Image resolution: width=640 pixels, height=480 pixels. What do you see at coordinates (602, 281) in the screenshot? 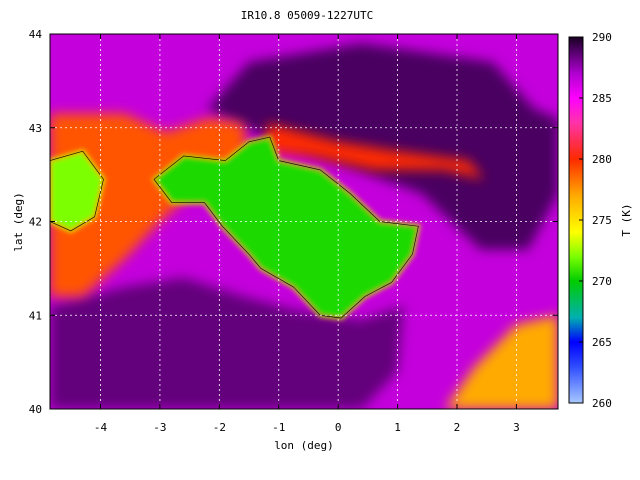
I see `colorbar-tick-label: 270` at bounding box center [602, 281].